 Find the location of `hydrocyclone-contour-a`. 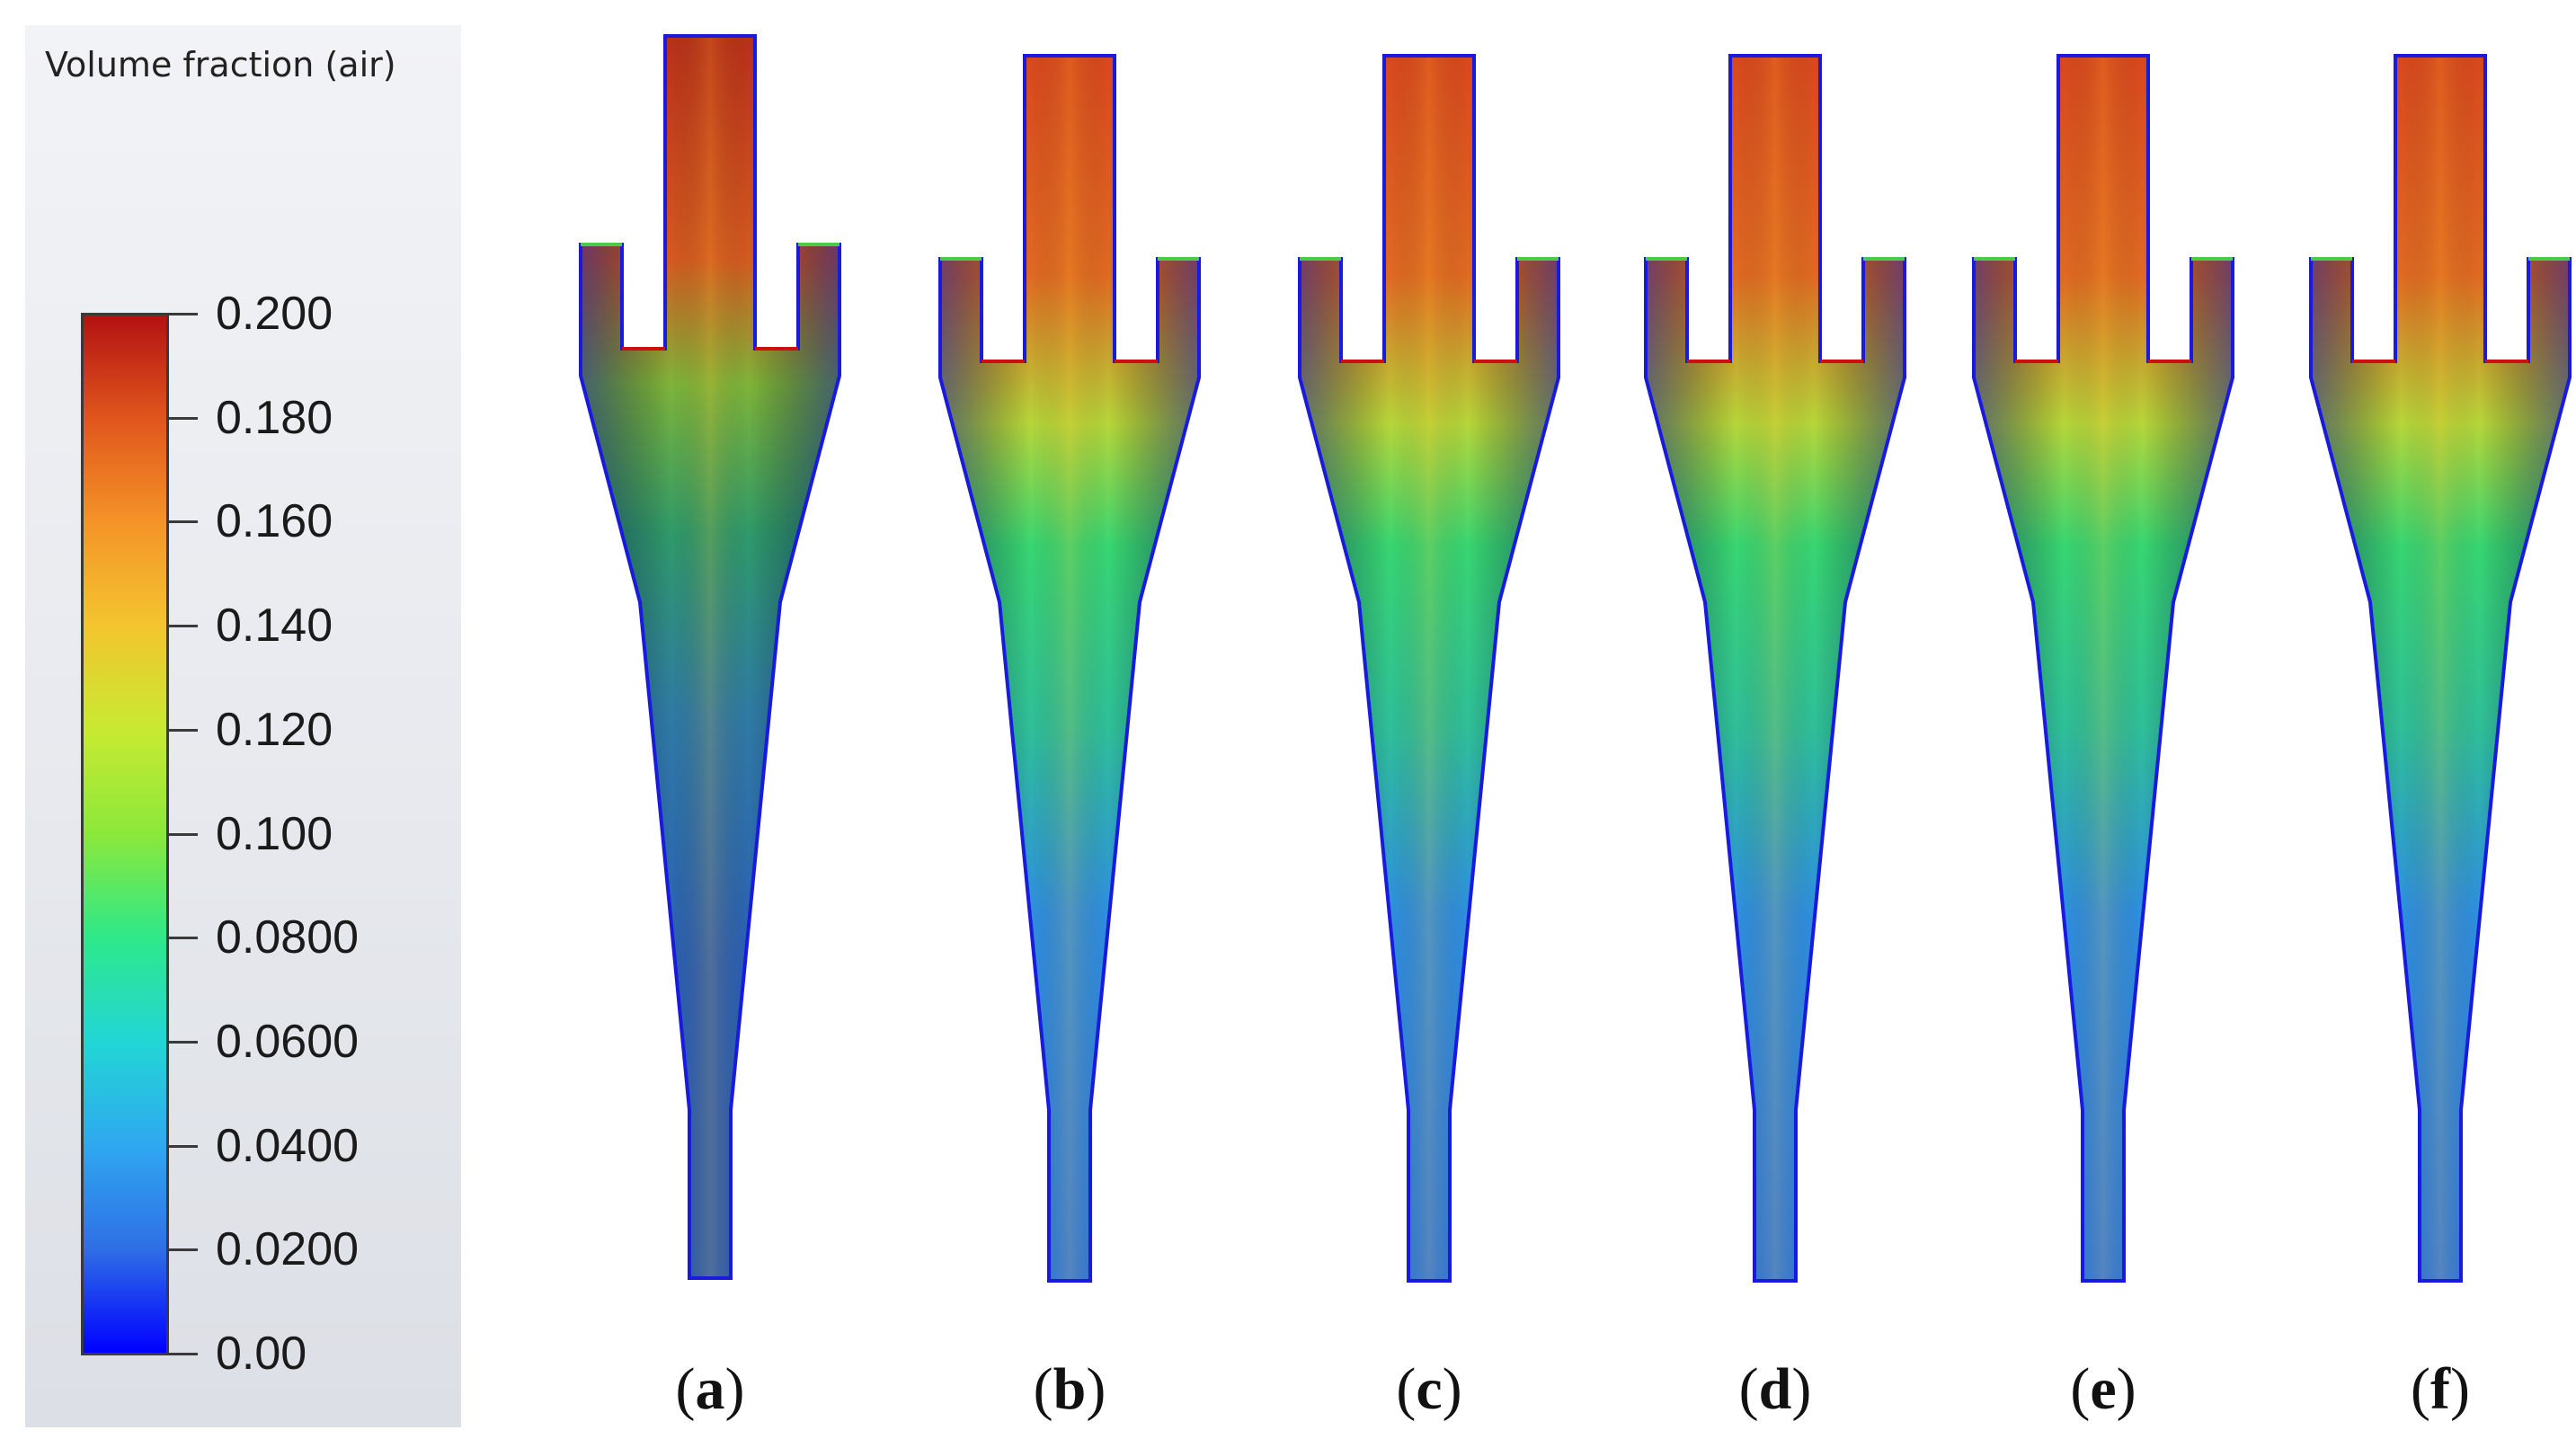

hydrocyclone-contour-a is located at coordinates (710, 657).